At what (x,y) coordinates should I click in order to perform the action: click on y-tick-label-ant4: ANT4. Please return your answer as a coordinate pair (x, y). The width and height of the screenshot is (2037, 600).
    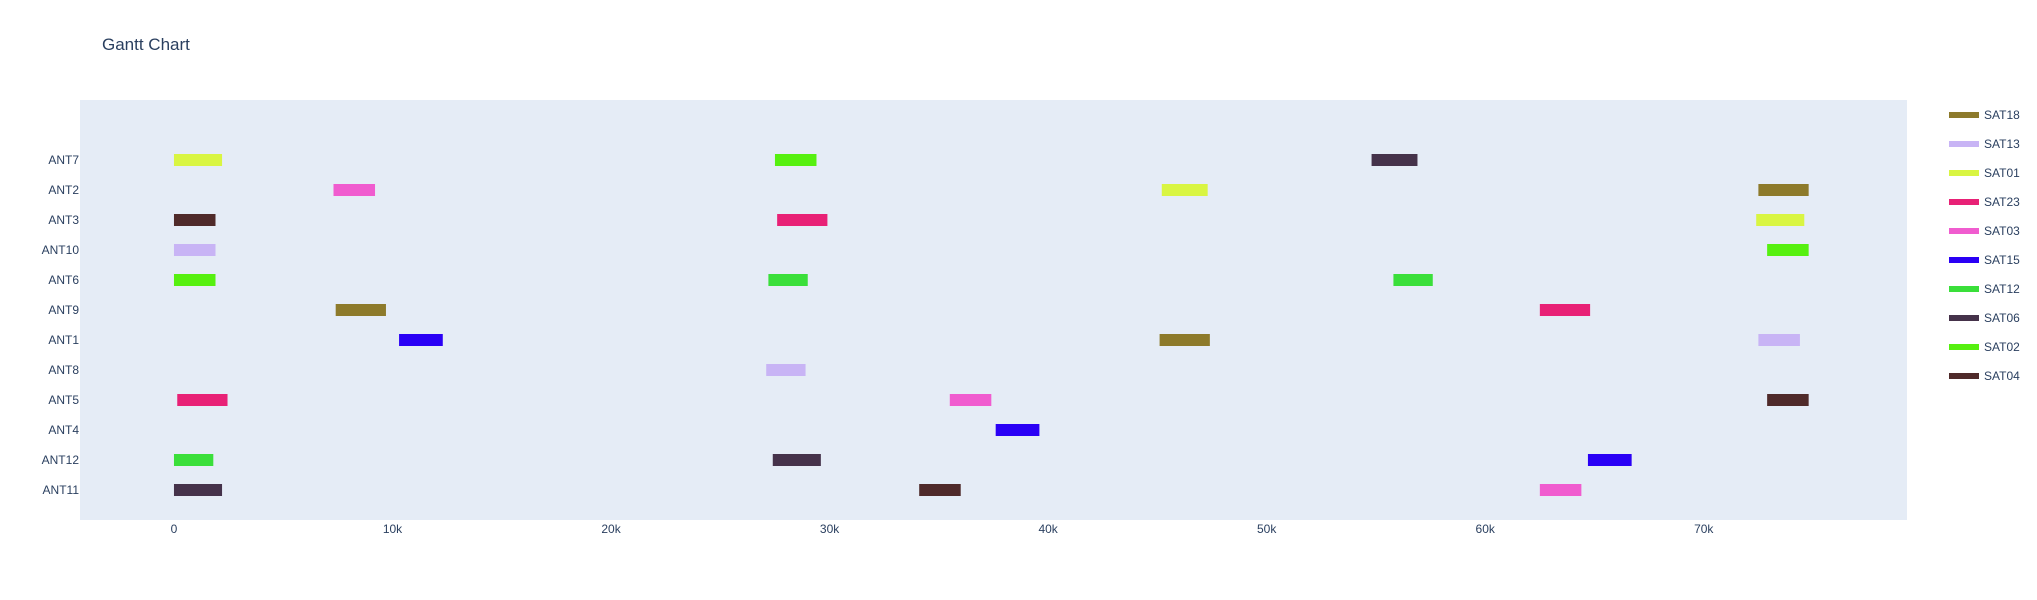
    Looking at the image, I should click on (63, 430).